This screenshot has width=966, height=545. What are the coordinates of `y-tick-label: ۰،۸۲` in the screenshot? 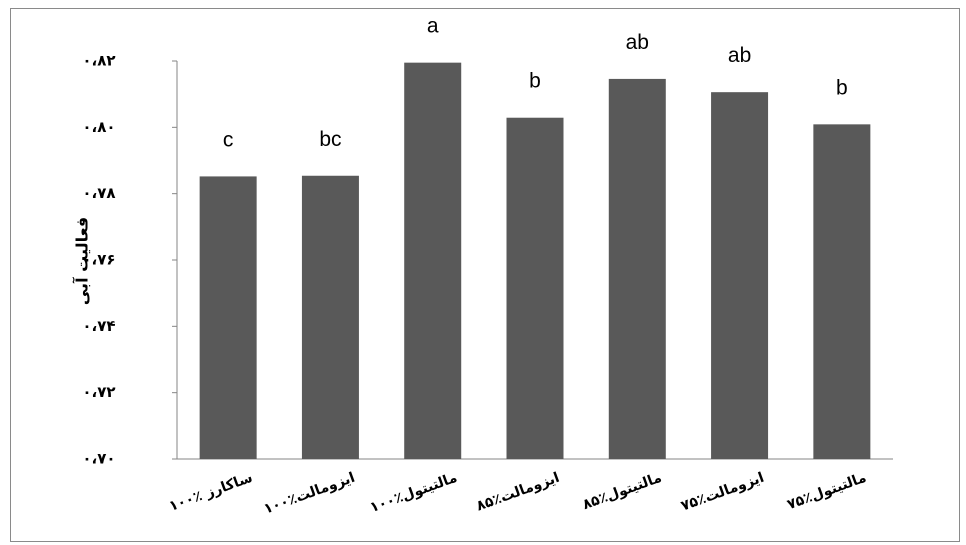 It's located at (98, 61).